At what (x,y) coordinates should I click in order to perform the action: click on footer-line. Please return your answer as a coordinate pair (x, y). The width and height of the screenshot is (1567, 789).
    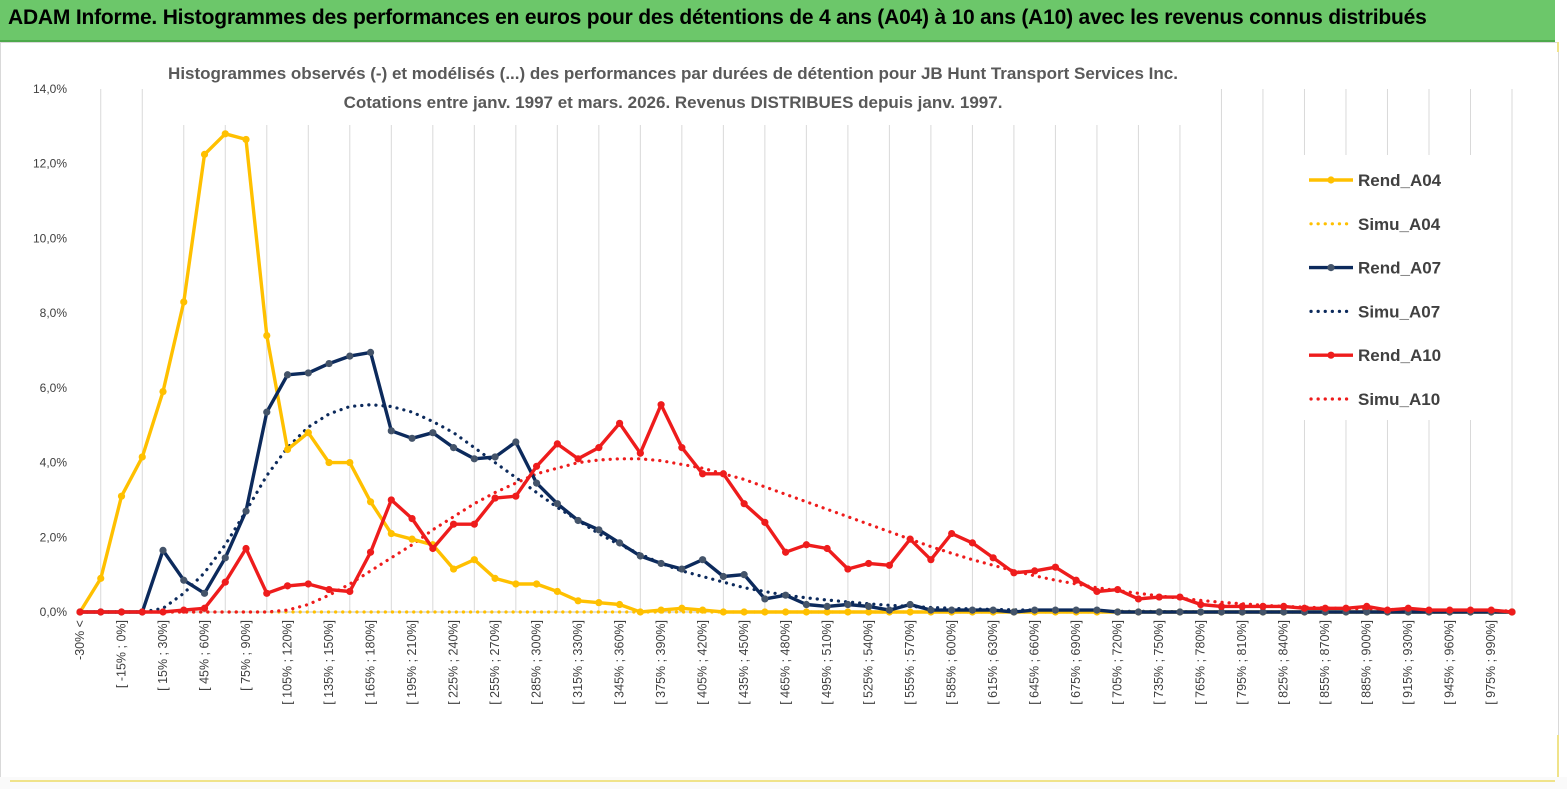
    Looking at the image, I should click on (782, 781).